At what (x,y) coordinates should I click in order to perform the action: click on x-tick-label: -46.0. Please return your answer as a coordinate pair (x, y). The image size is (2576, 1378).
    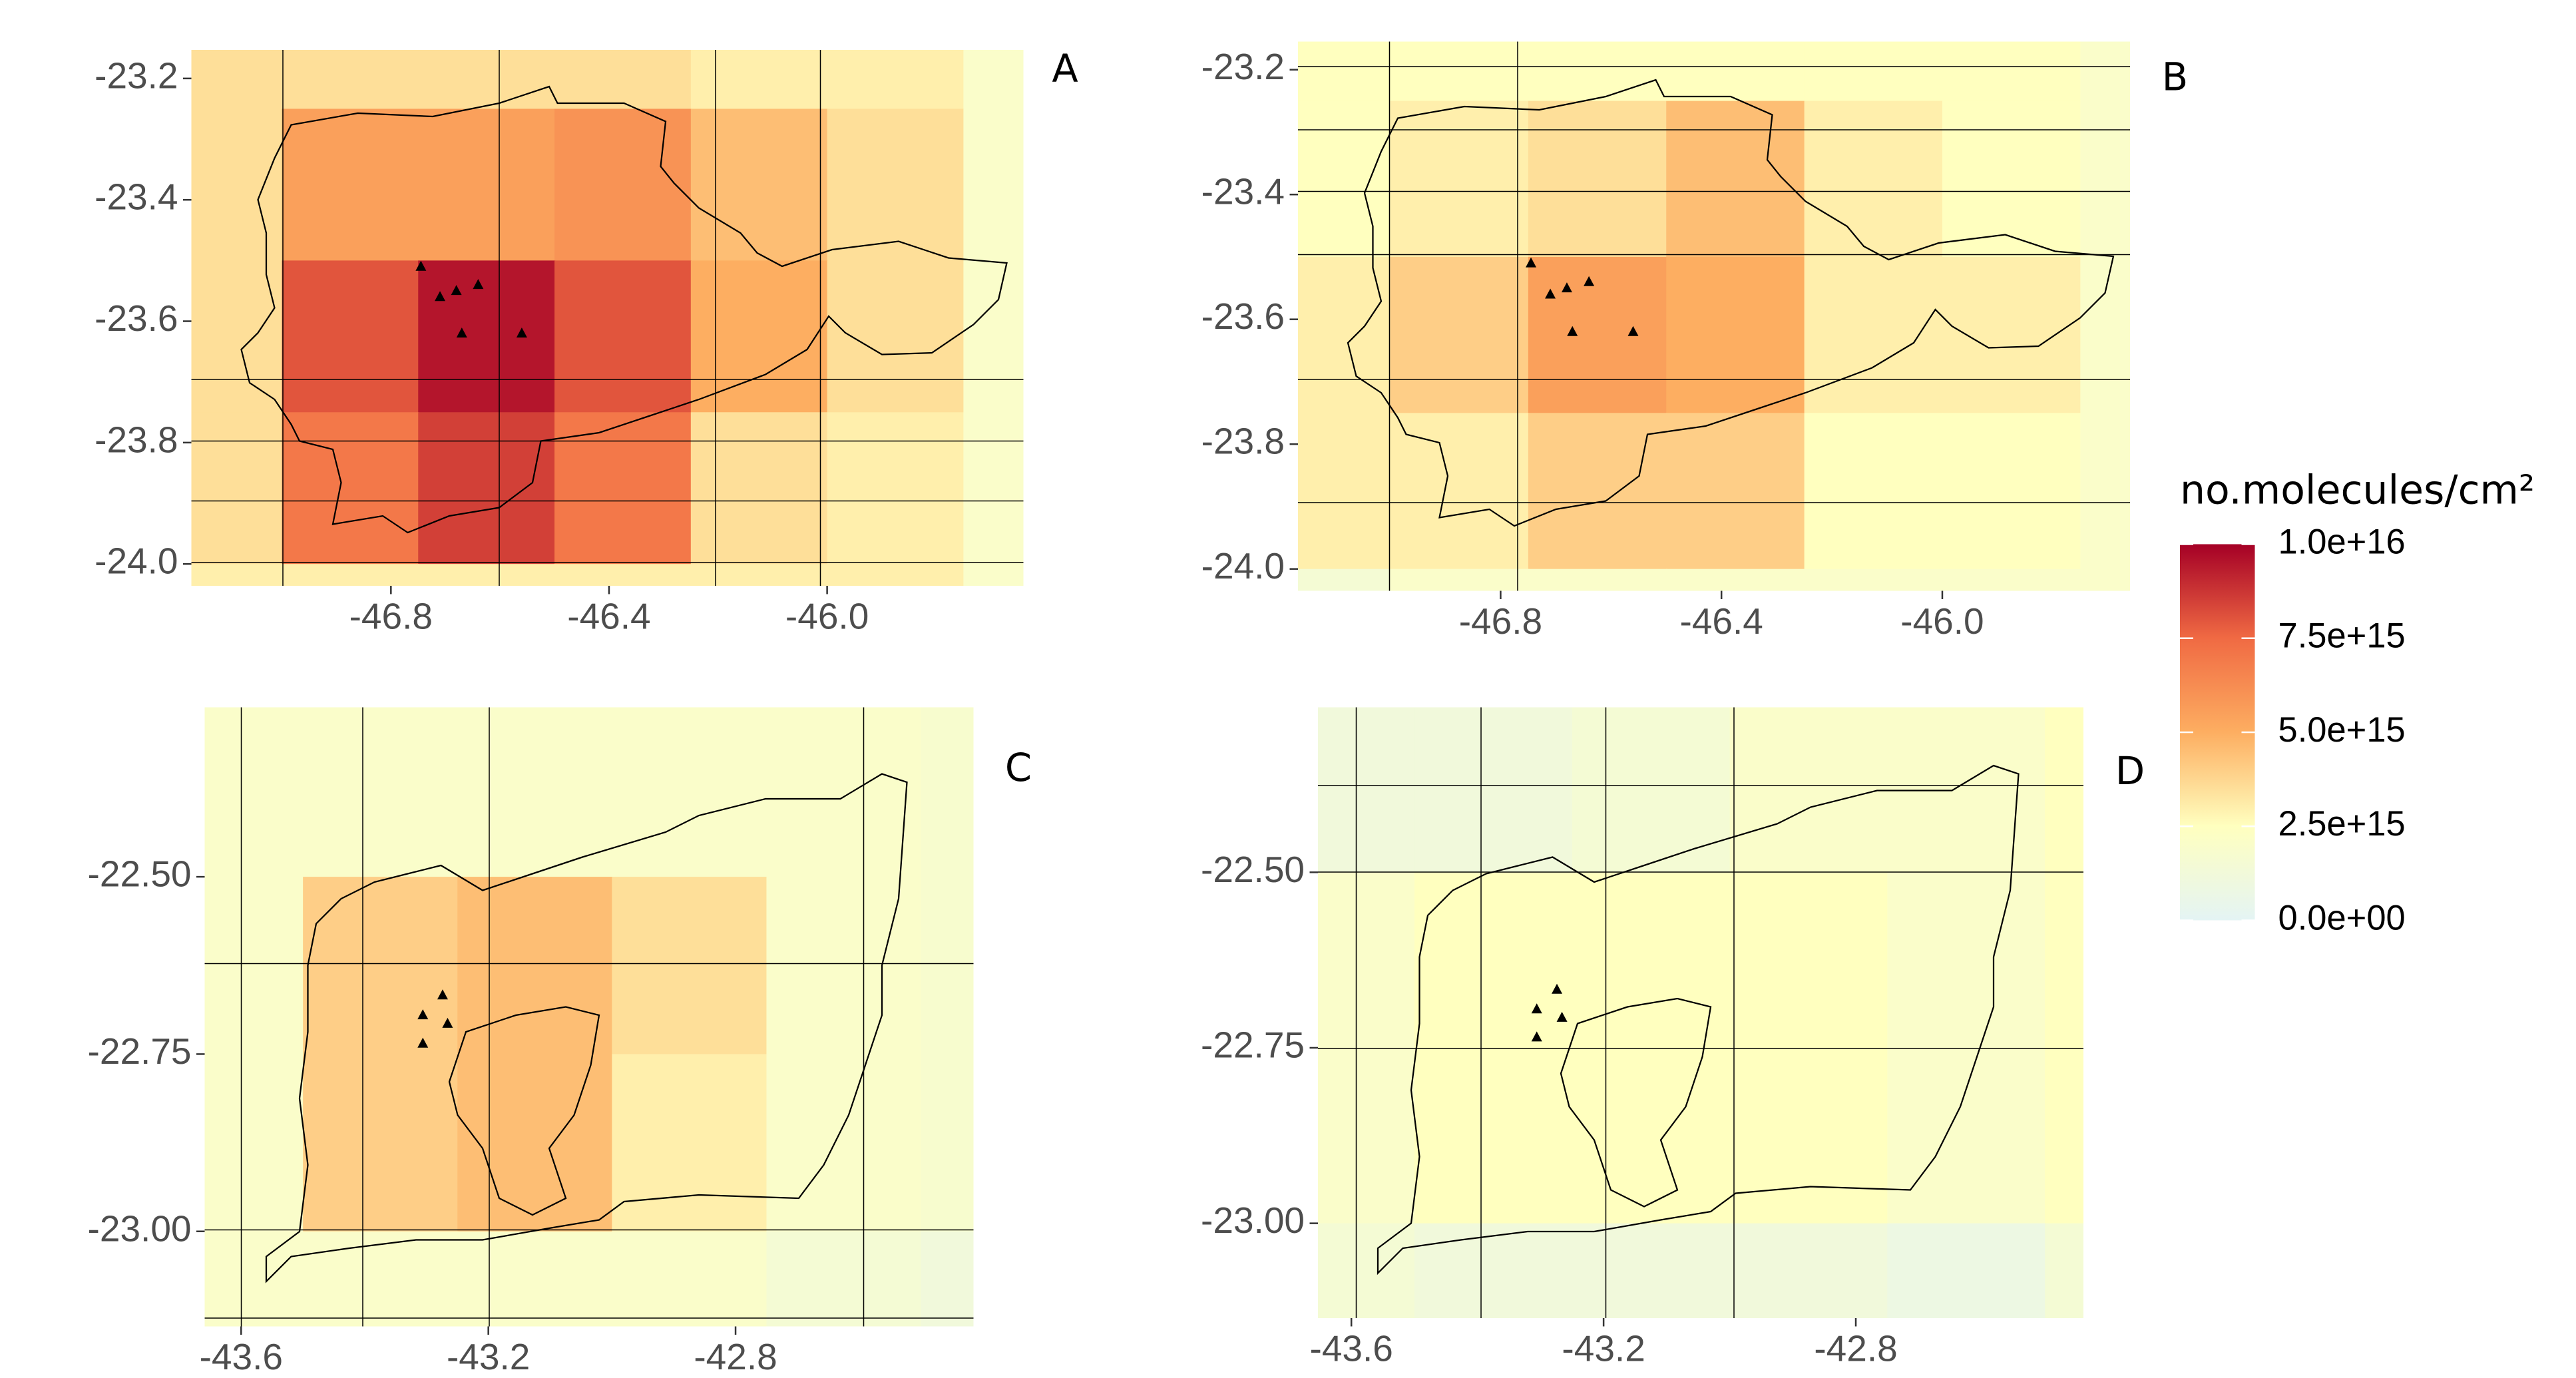
    Looking at the image, I should click on (827, 616).